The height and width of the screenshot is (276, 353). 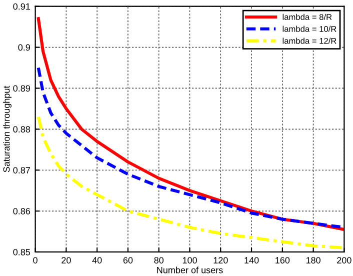 What do you see at coordinates (190, 270) in the screenshot?
I see `x-axis-title: Number of users` at bounding box center [190, 270].